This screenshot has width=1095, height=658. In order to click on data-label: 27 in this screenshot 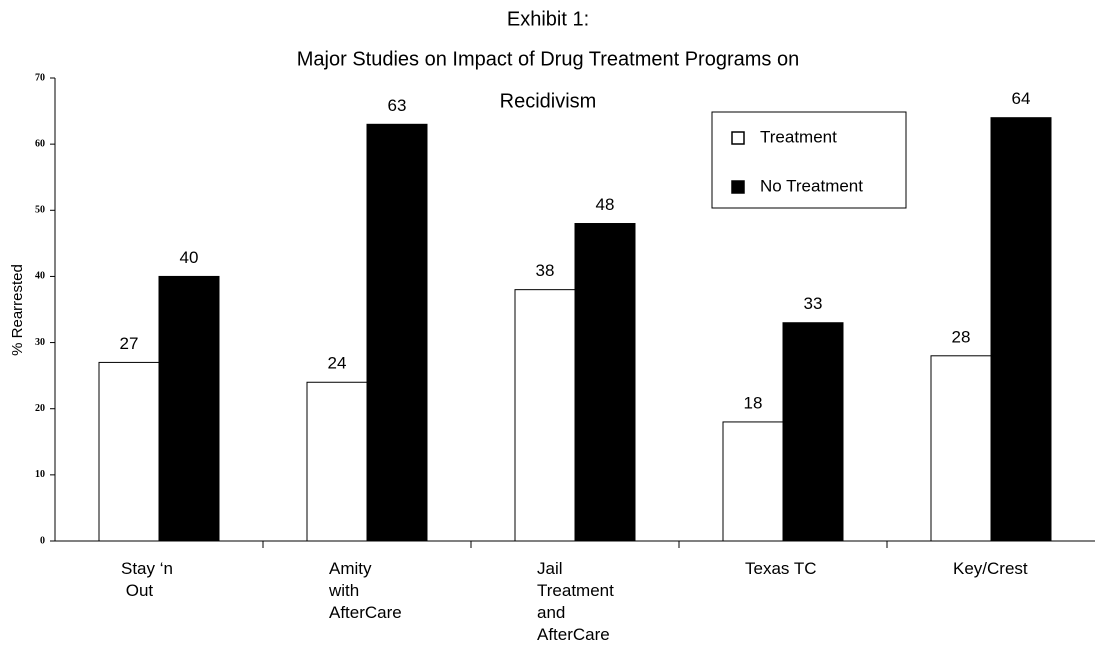, I will do `click(129, 343)`.